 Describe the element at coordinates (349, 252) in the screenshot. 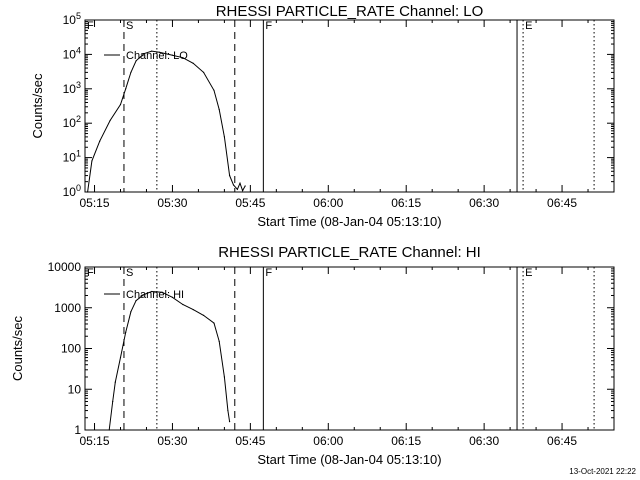

I see `chart-title: RHESSI PARTICLE_RATE Channel: HI` at that location.